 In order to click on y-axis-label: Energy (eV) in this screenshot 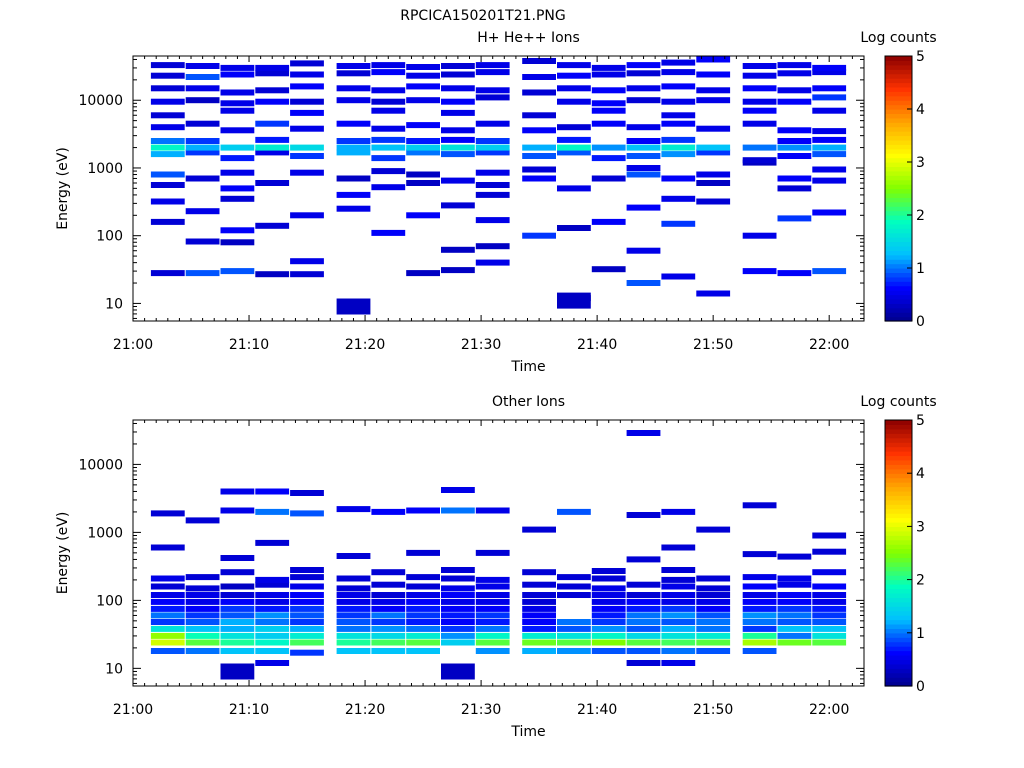, I will do `click(63, 553)`.